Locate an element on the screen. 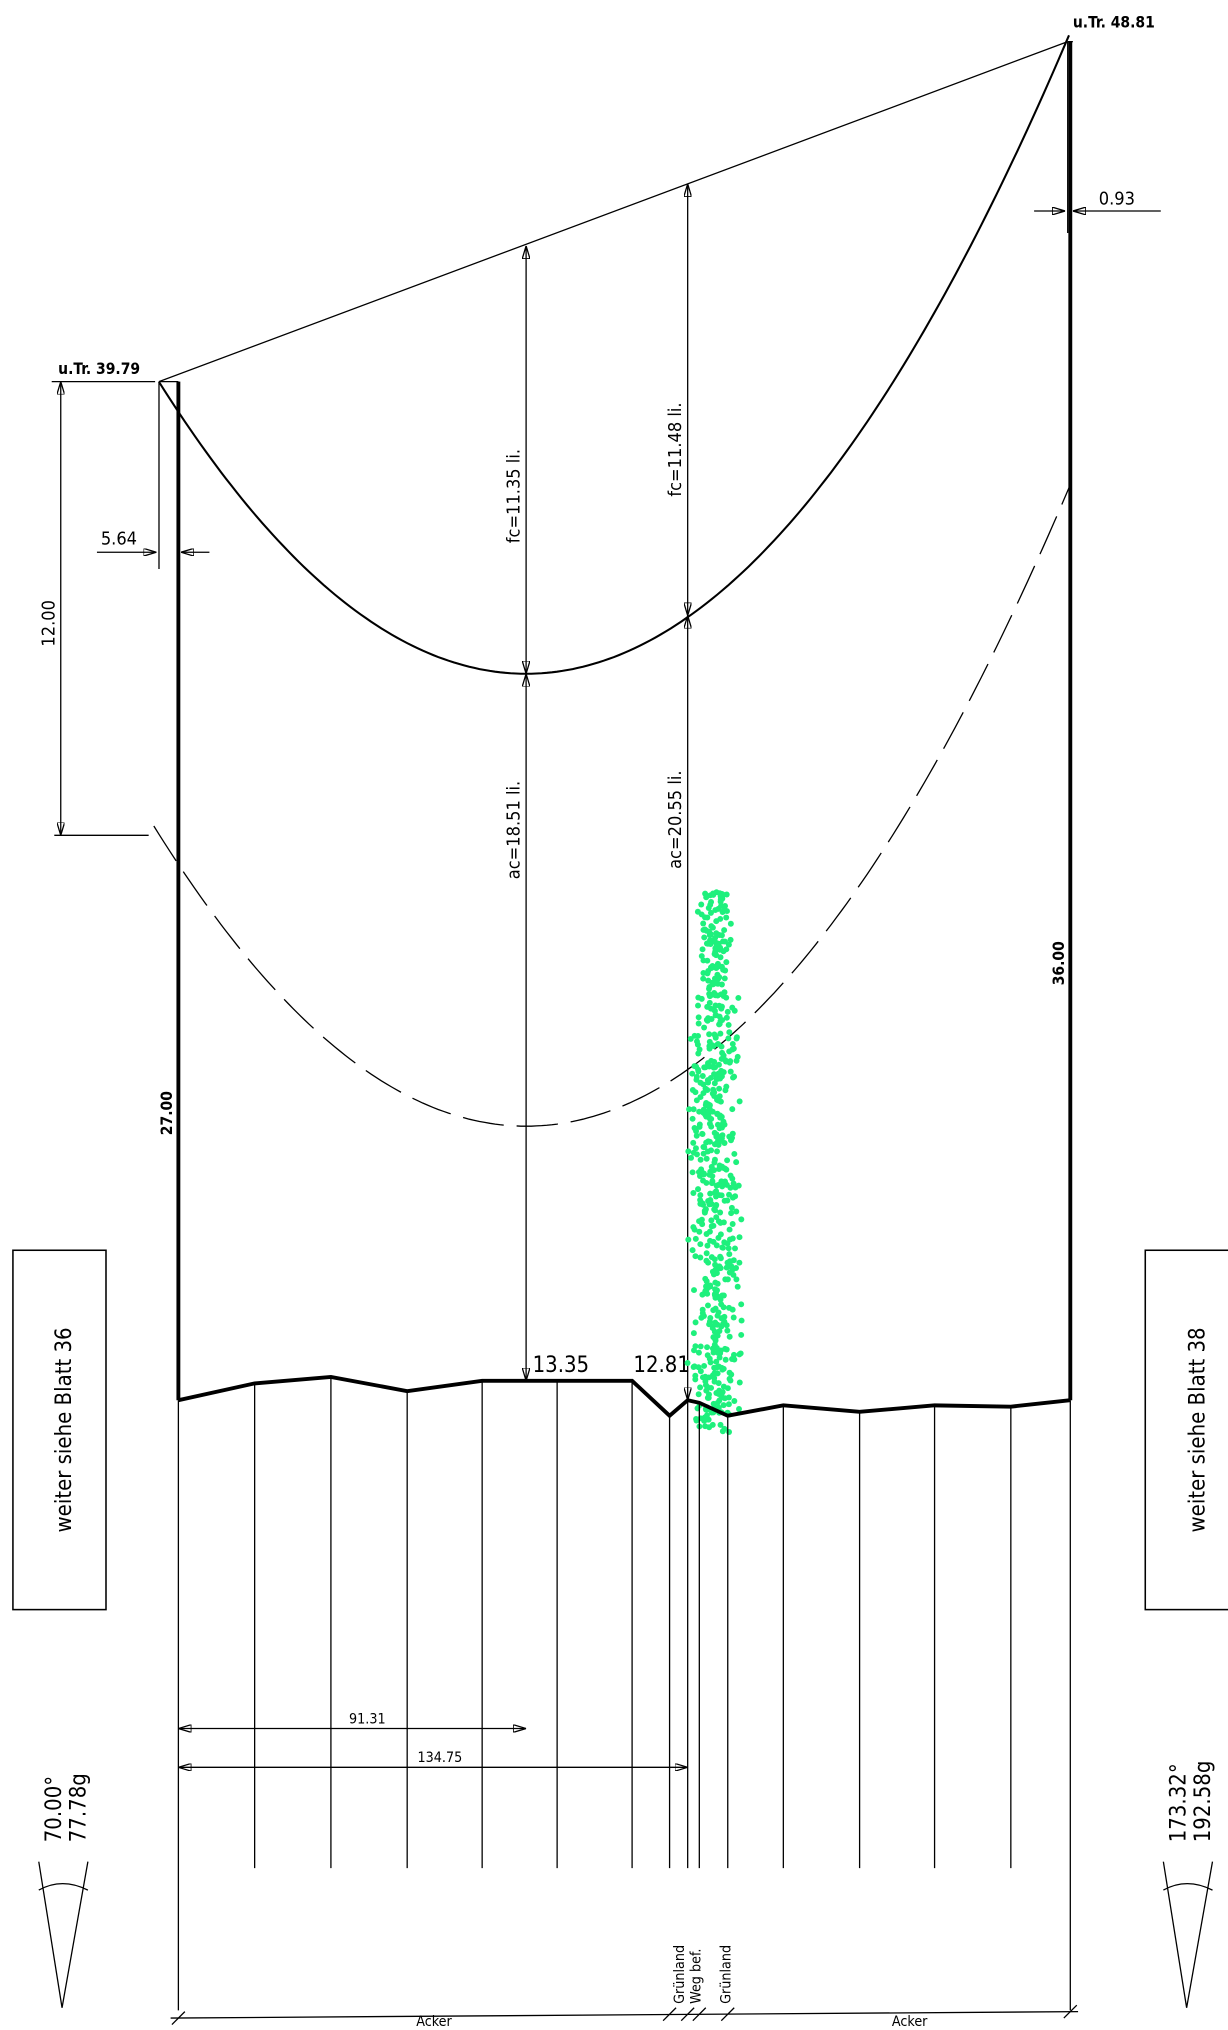 The width and height of the screenshot is (1228, 2030). land-use: Acker is located at coordinates (434, 2022).